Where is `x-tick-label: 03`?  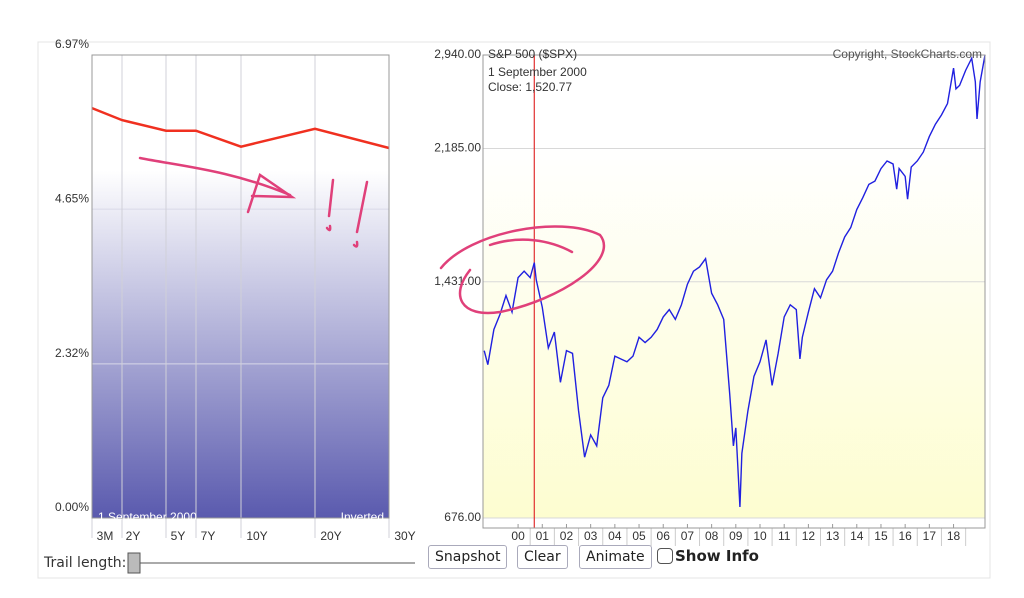
x-tick-label: 03 is located at coordinates (591, 536).